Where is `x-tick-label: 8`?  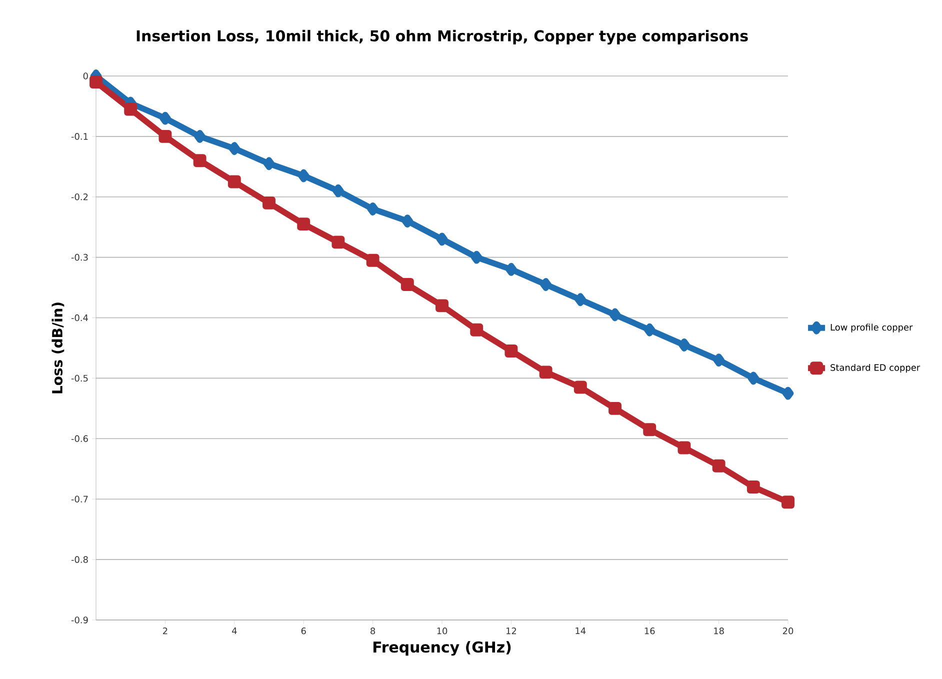 x-tick-label: 8 is located at coordinates (373, 631).